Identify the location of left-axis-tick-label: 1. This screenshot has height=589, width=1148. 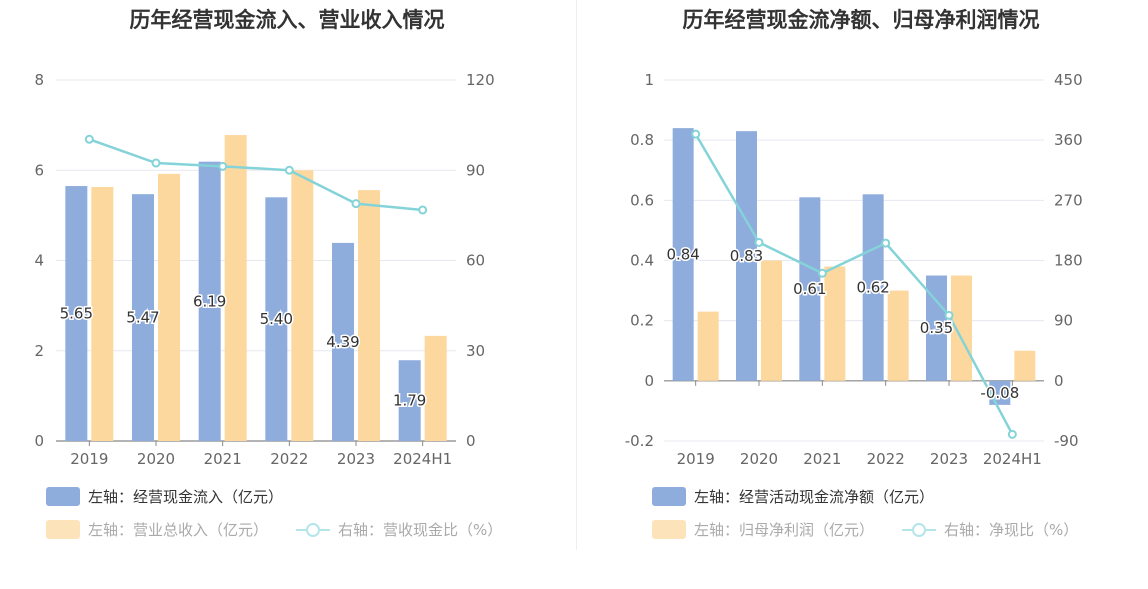
(649, 80).